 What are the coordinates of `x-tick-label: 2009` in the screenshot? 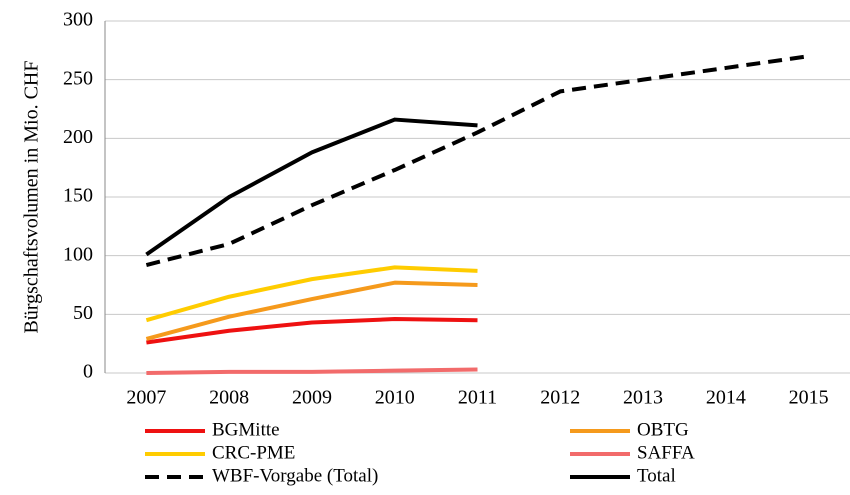 It's located at (312, 398).